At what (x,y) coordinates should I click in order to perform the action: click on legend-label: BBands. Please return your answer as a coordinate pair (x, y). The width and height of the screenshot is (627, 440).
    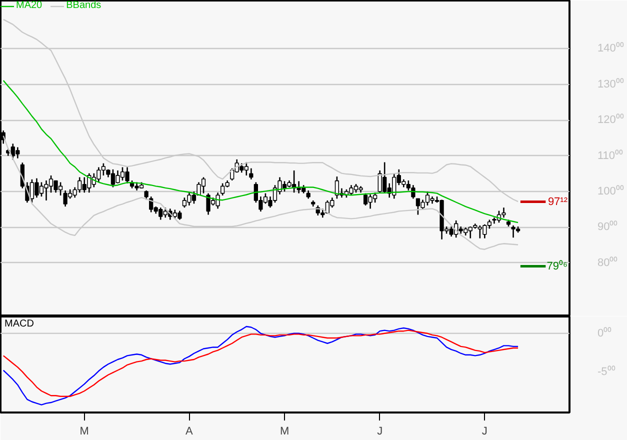
    Looking at the image, I should click on (84, 5).